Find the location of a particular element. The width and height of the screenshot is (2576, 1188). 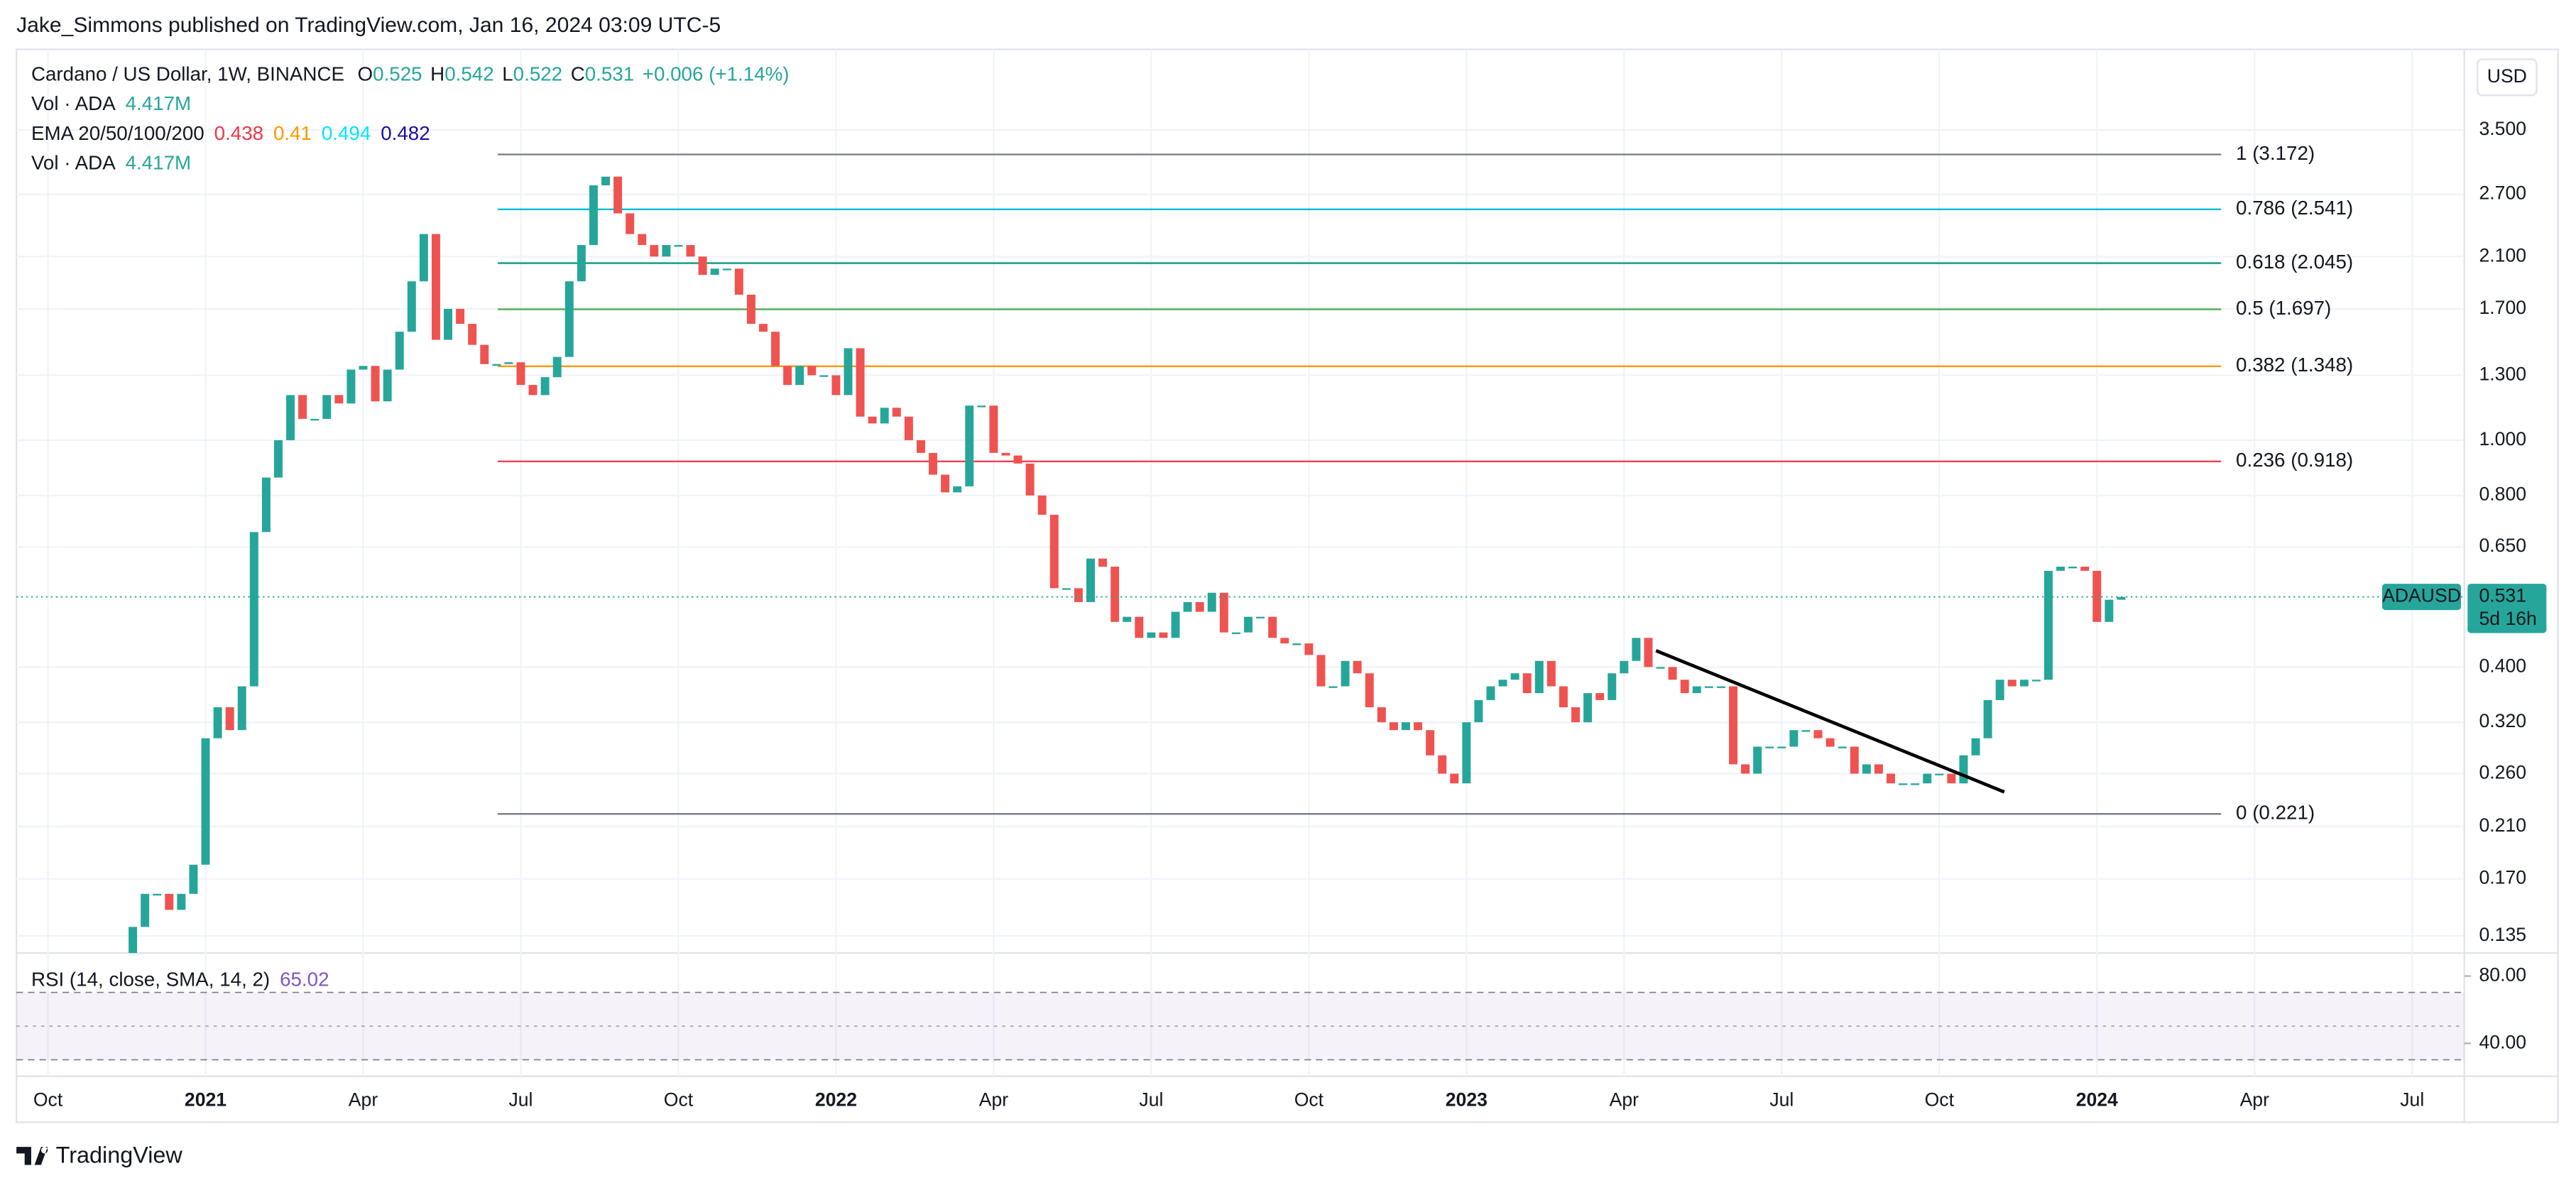

ohlc-value: 0.531 is located at coordinates (609, 74).